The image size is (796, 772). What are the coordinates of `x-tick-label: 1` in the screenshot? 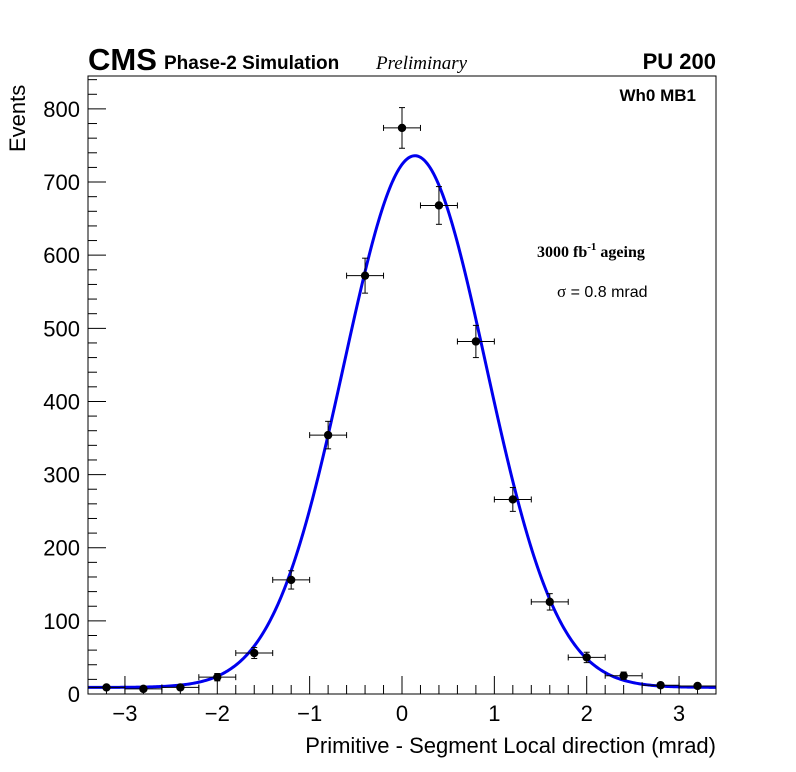 It's located at (494, 713).